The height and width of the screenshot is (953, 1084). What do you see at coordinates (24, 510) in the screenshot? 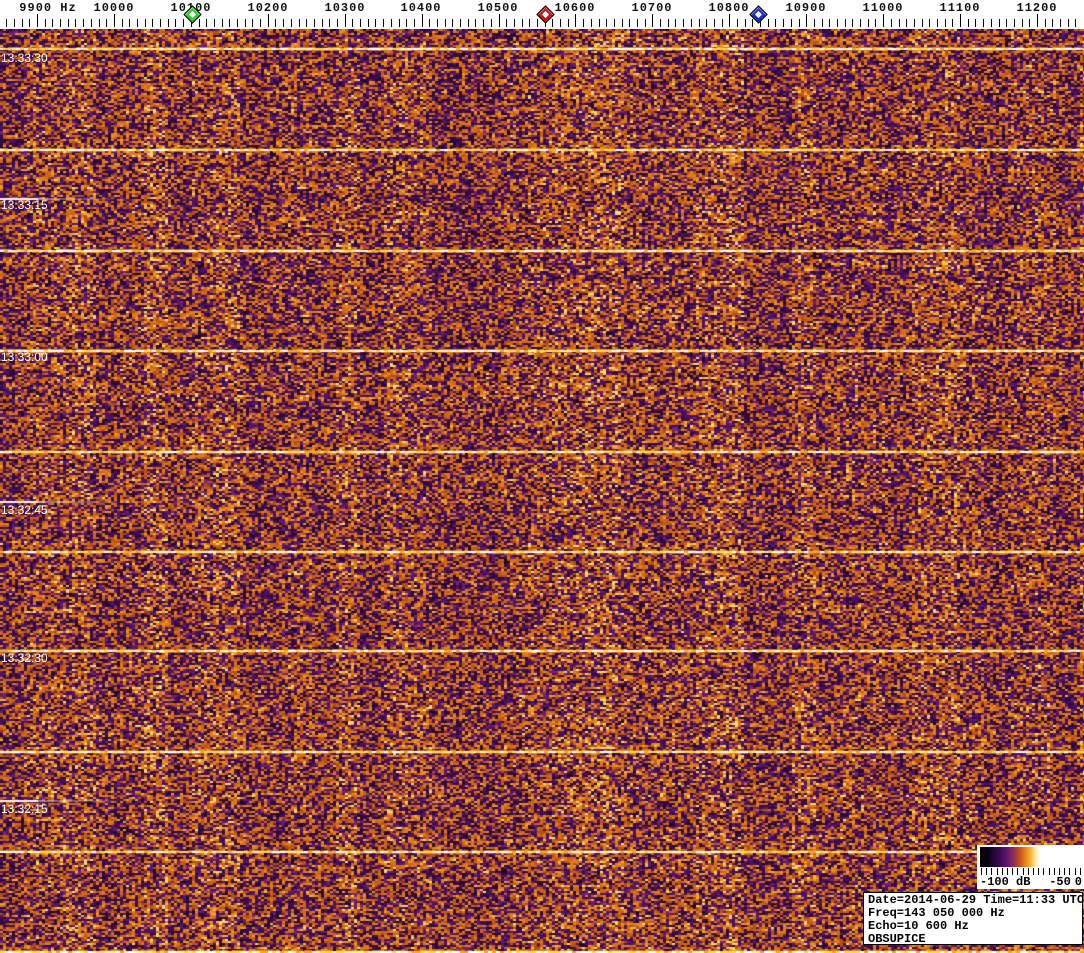
I see `time-label: 13:32:45` at bounding box center [24, 510].